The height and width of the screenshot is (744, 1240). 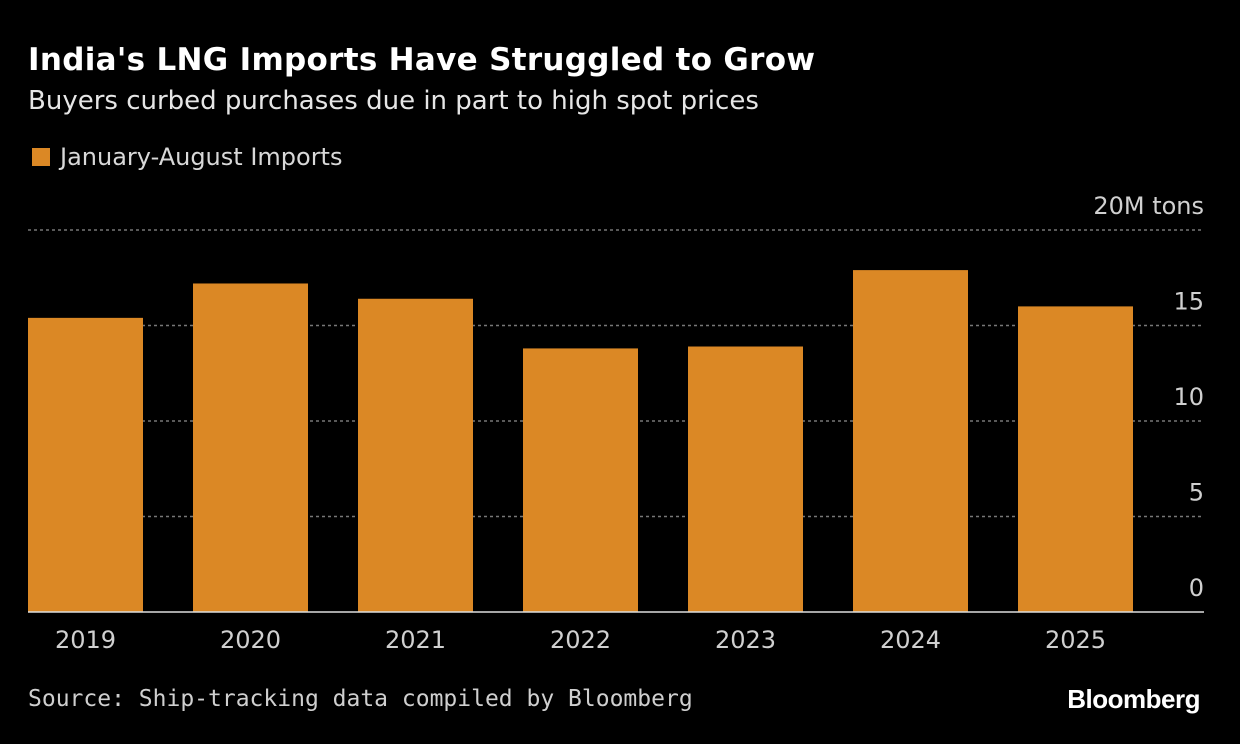 I want to click on y-tick-label: 10, so click(x=1188, y=397).